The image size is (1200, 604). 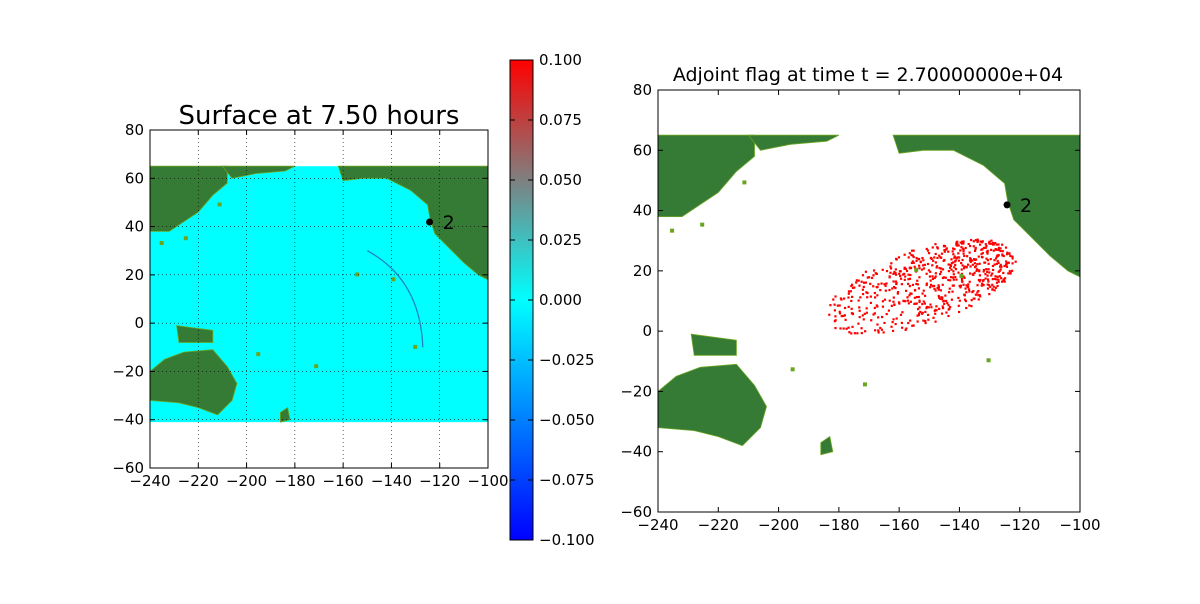 What do you see at coordinates (567, 540) in the screenshot?
I see `colorbar-tick-label: −0.100` at bounding box center [567, 540].